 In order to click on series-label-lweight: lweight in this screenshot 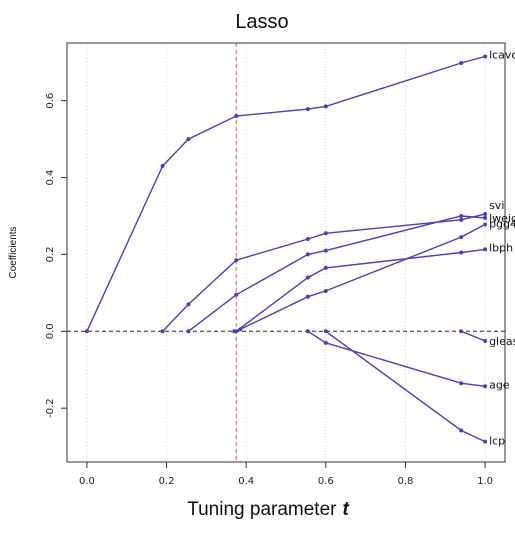, I will do `click(502, 218)`.